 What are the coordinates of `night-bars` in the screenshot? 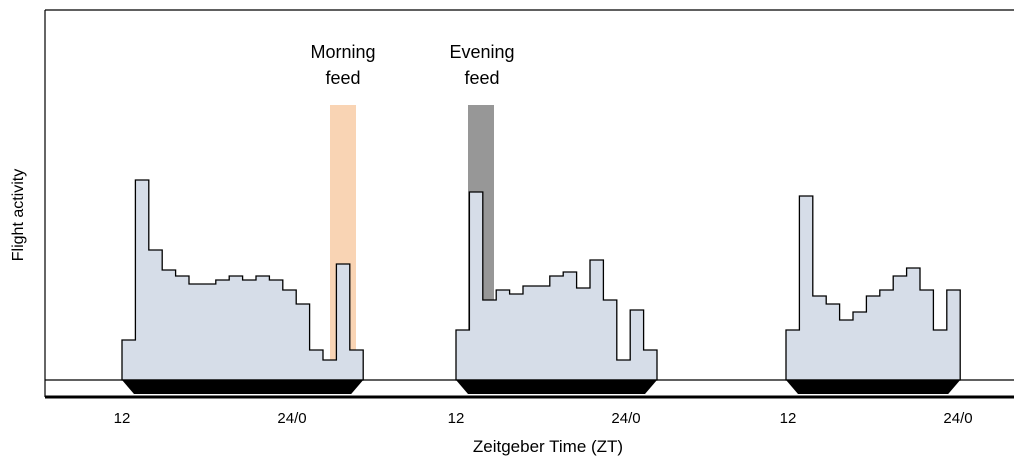 It's located at (541, 387).